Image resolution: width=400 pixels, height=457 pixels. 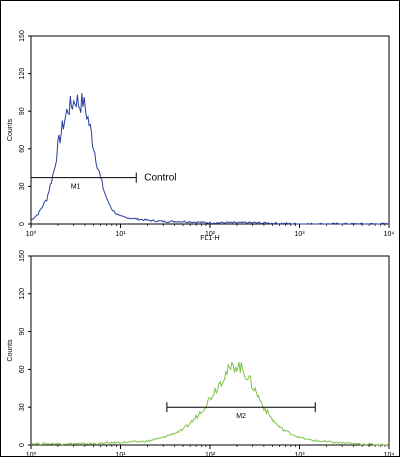 What do you see at coordinates (120, 454) in the screenshot?
I see `x-tick-label-2: 10¹` at bounding box center [120, 454].